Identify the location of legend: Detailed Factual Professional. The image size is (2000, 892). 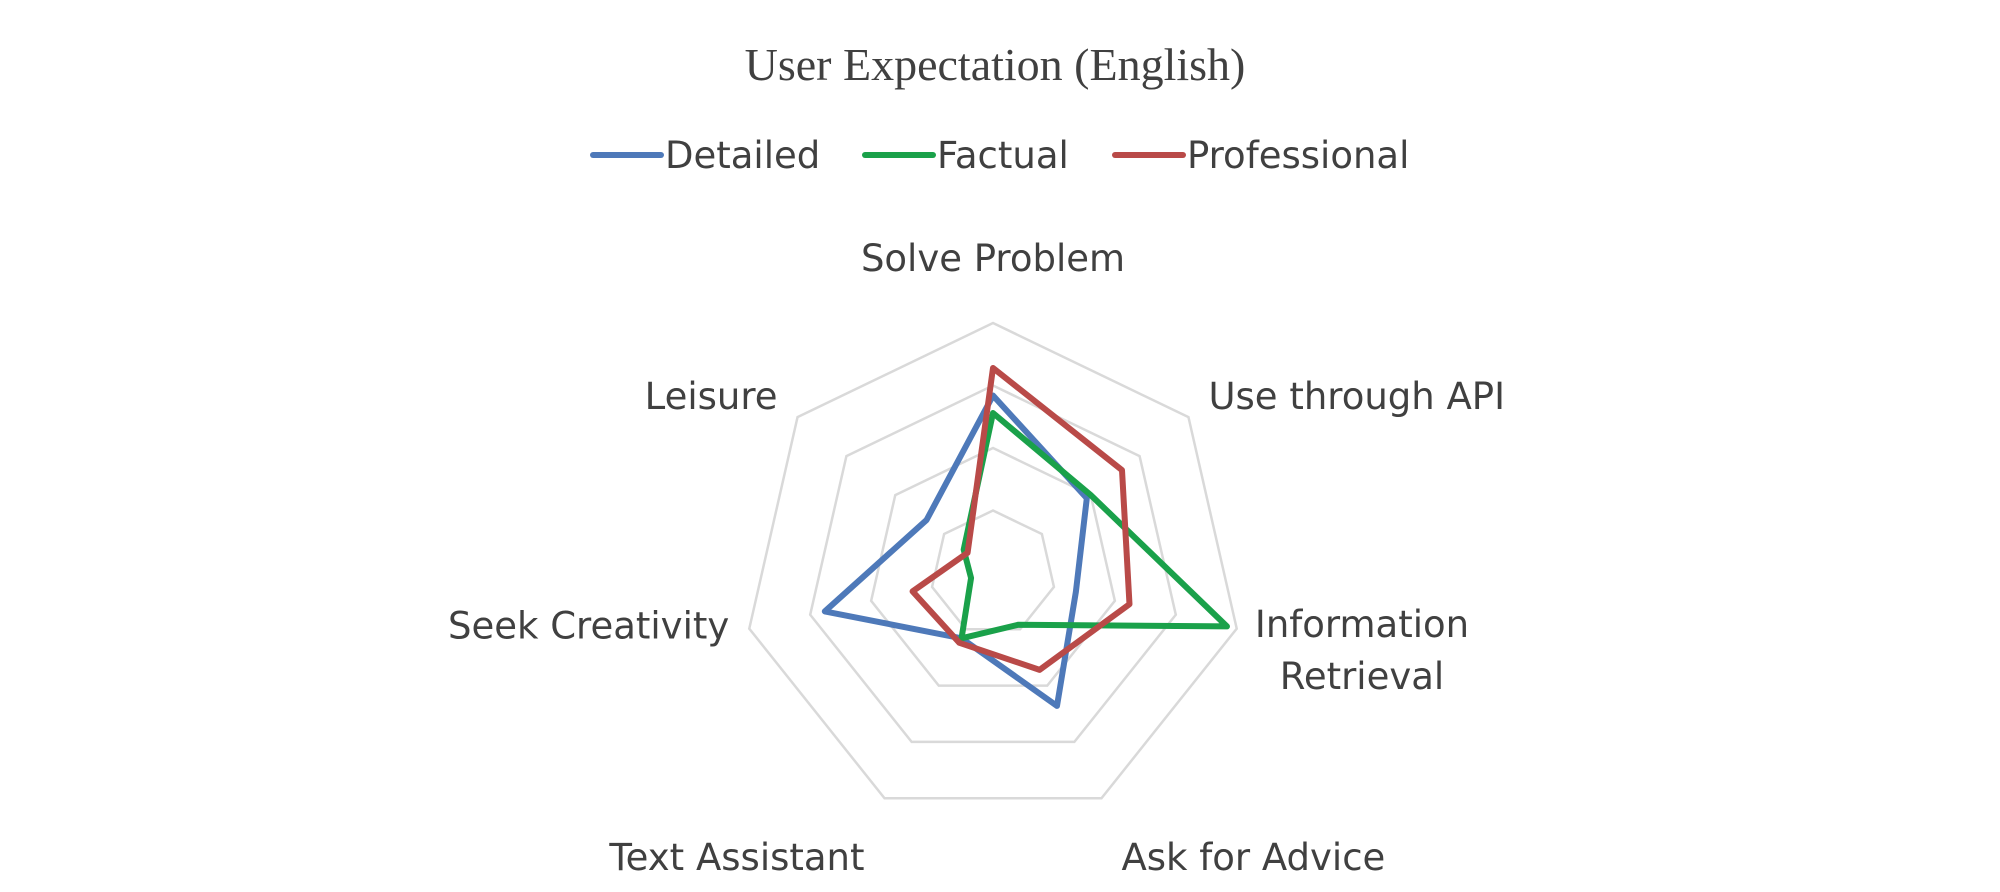
(999, 155).